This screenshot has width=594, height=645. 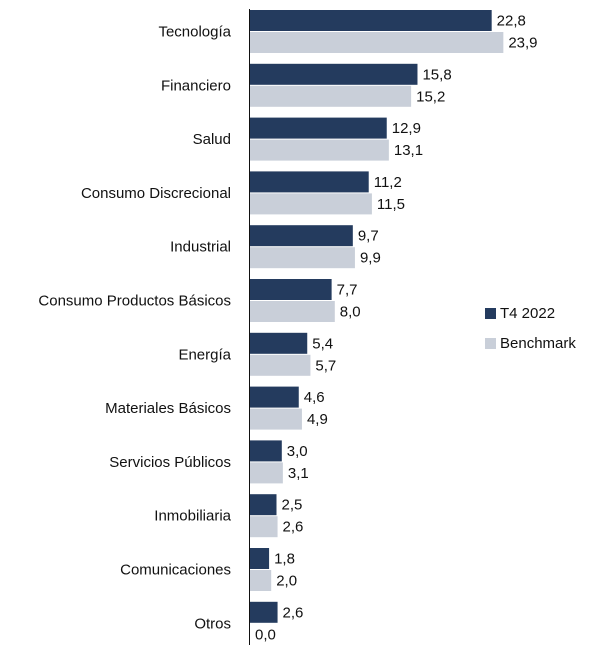 I want to click on data-label-series-1: 7,7, so click(x=347, y=290).